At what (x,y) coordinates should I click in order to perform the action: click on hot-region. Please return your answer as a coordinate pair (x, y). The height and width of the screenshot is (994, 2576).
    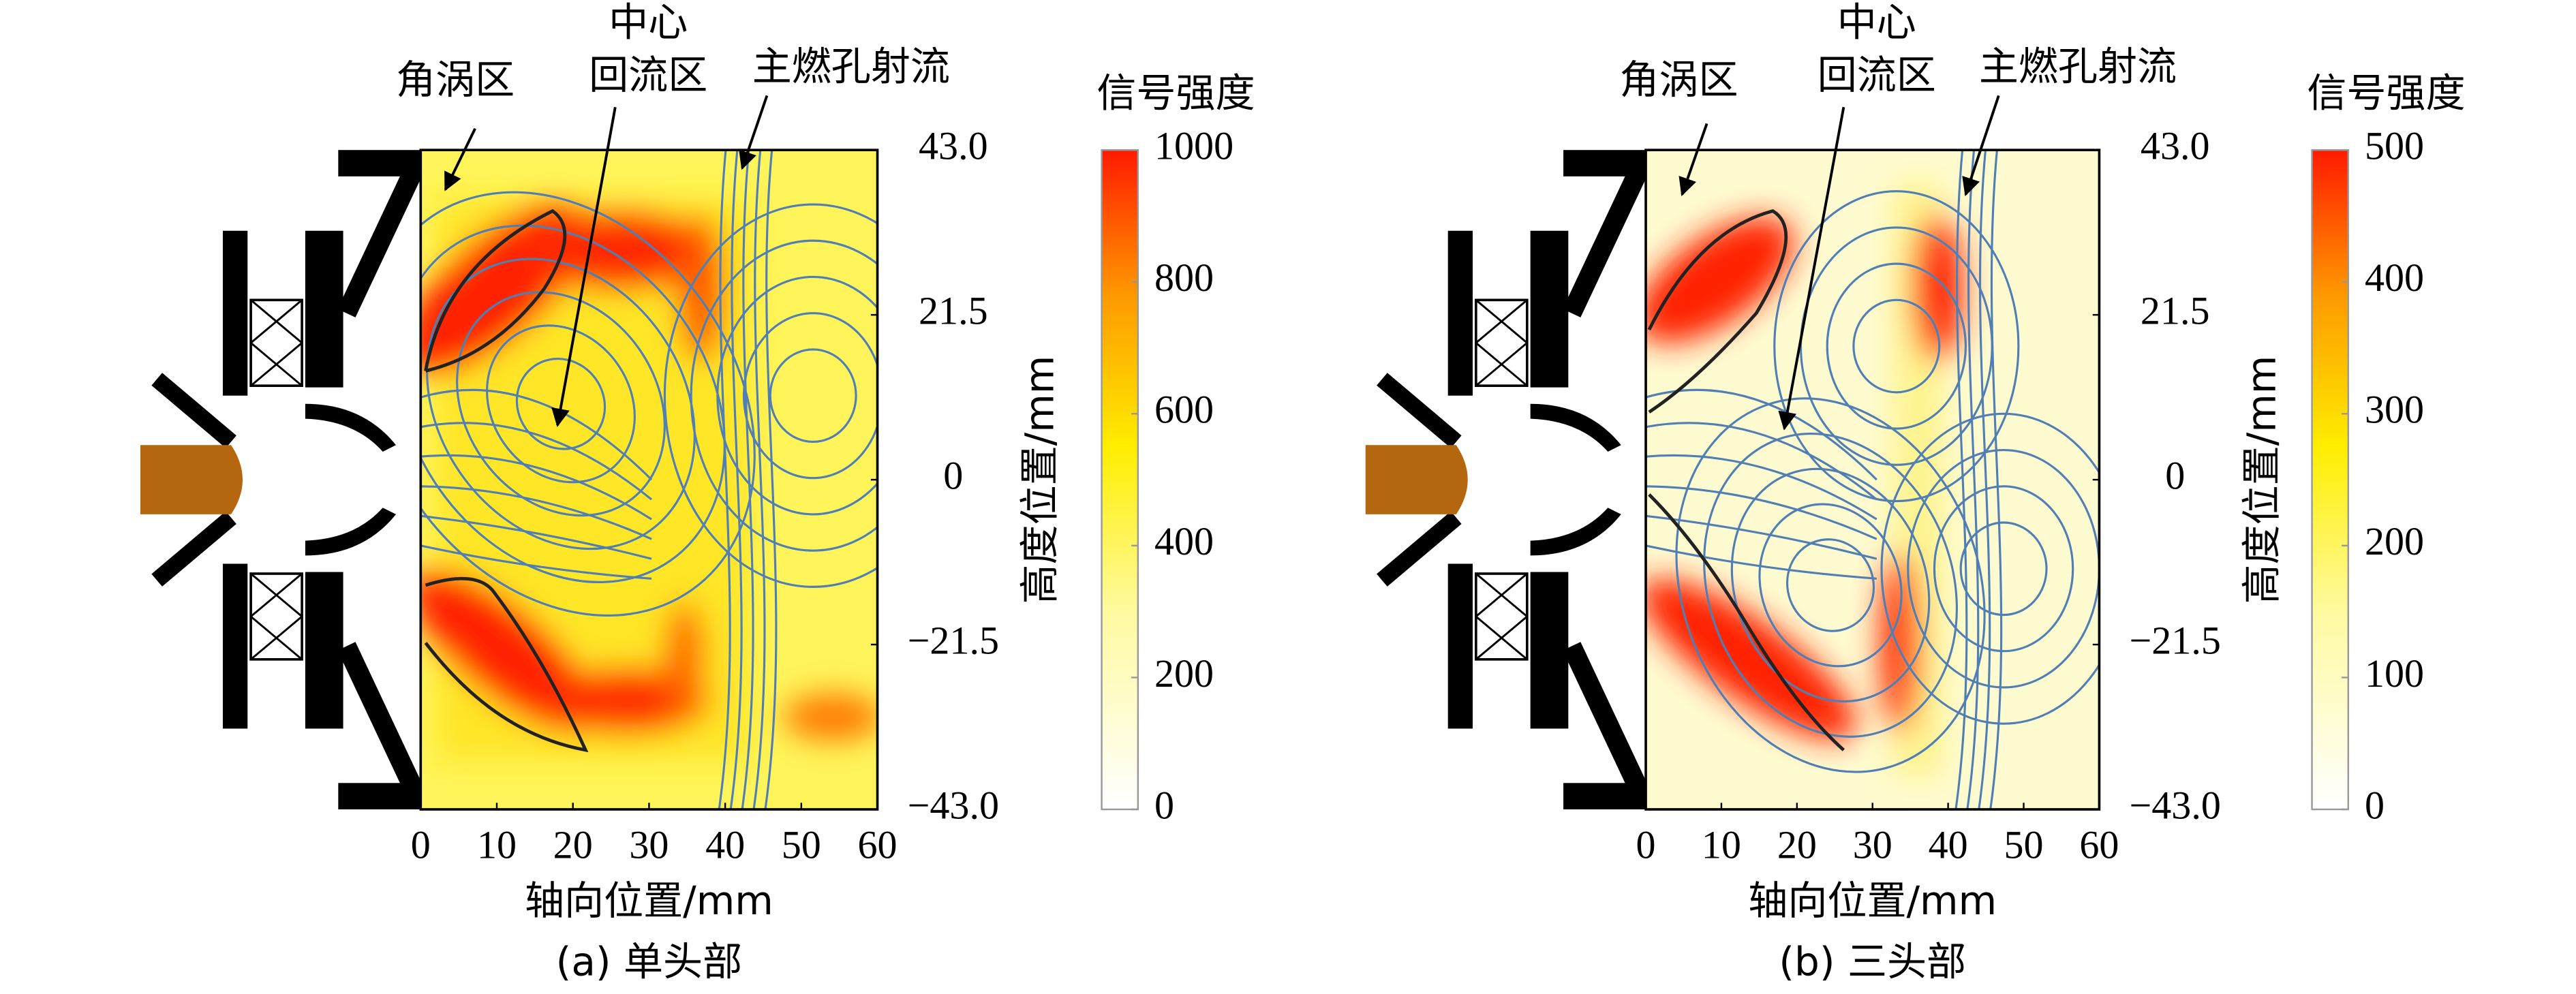
    Looking at the image, I should click on (1805, 480).